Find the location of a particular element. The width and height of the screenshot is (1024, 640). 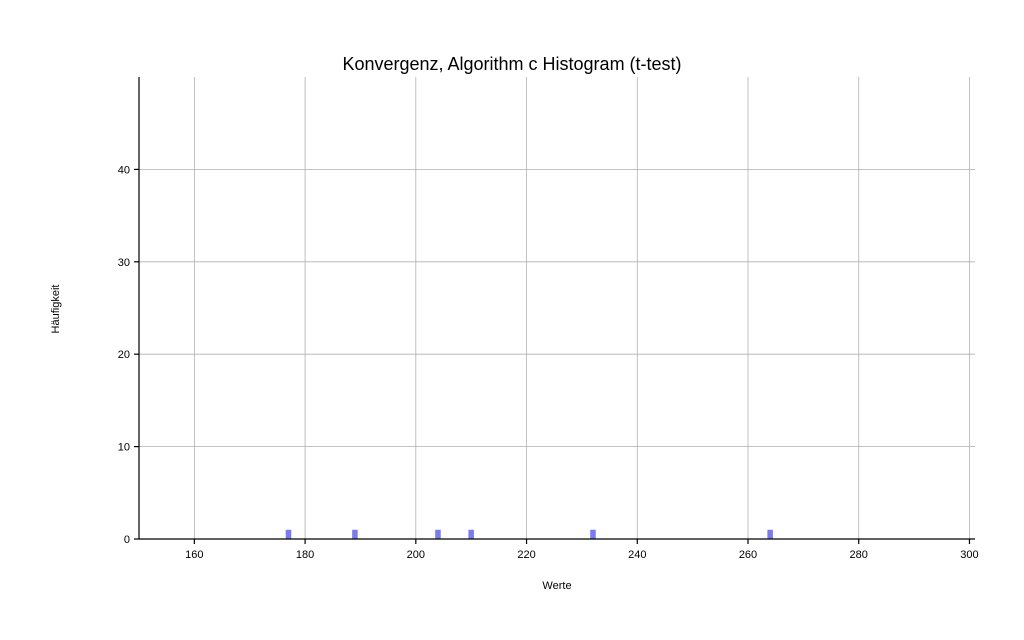

x-tick-label: 300 is located at coordinates (969, 555).